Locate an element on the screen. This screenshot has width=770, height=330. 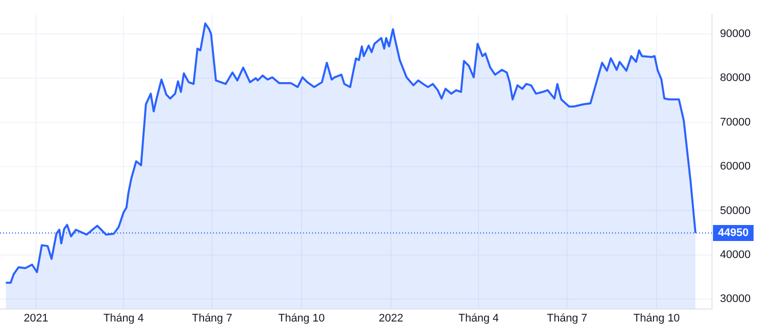
y-tick-label: 70000 is located at coordinates (735, 122).